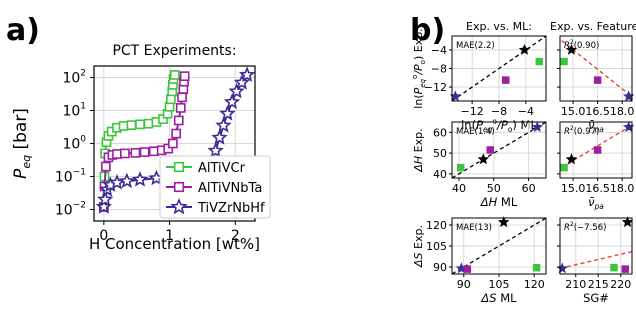 The image size is (636, 335). Describe the element at coordinates (435, 87) in the screenshot. I see `y-tick-label: −12` at that location.